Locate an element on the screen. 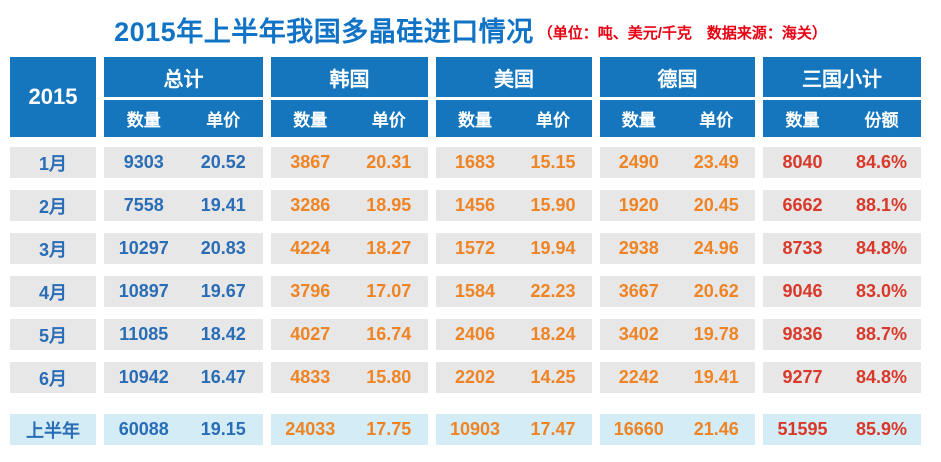  value: 23.49 is located at coordinates (716, 162).